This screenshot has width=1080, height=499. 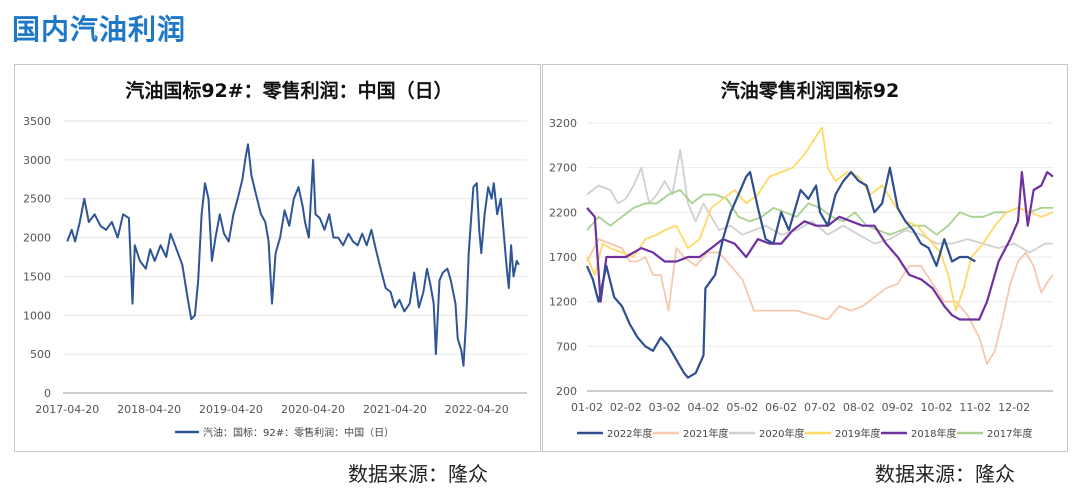 I want to click on x-tick-label: 05-02, so click(x=742, y=407).